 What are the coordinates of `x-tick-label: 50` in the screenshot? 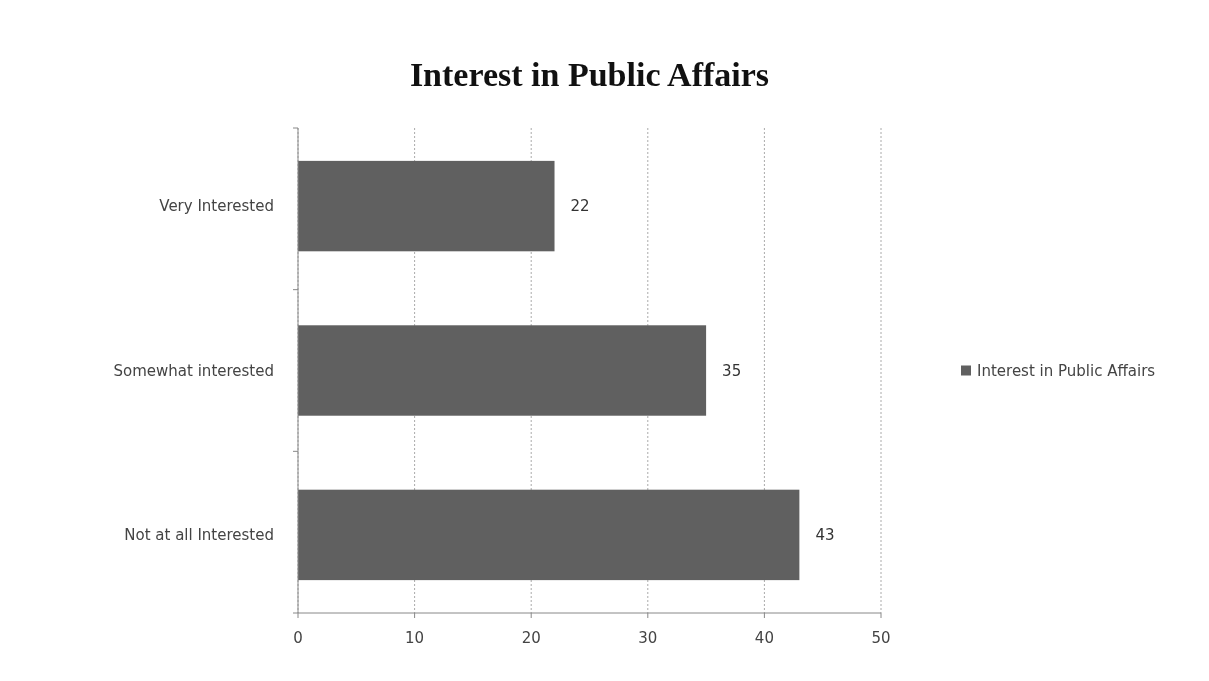 It's located at (881, 638).